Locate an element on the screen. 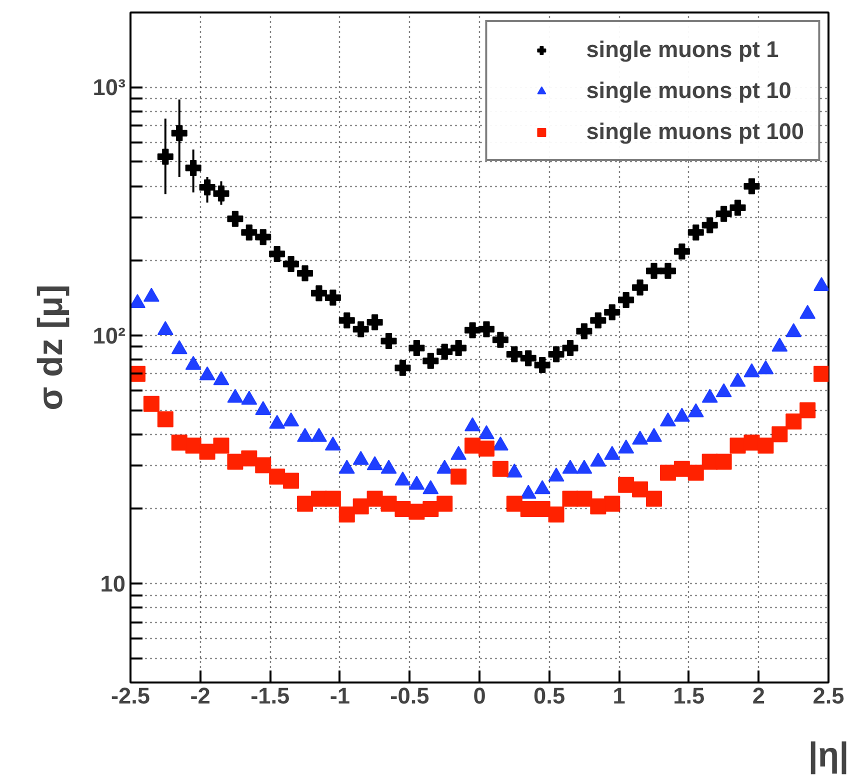 The image size is (850, 777). x-tick-label: 2.5 is located at coordinates (828, 695).